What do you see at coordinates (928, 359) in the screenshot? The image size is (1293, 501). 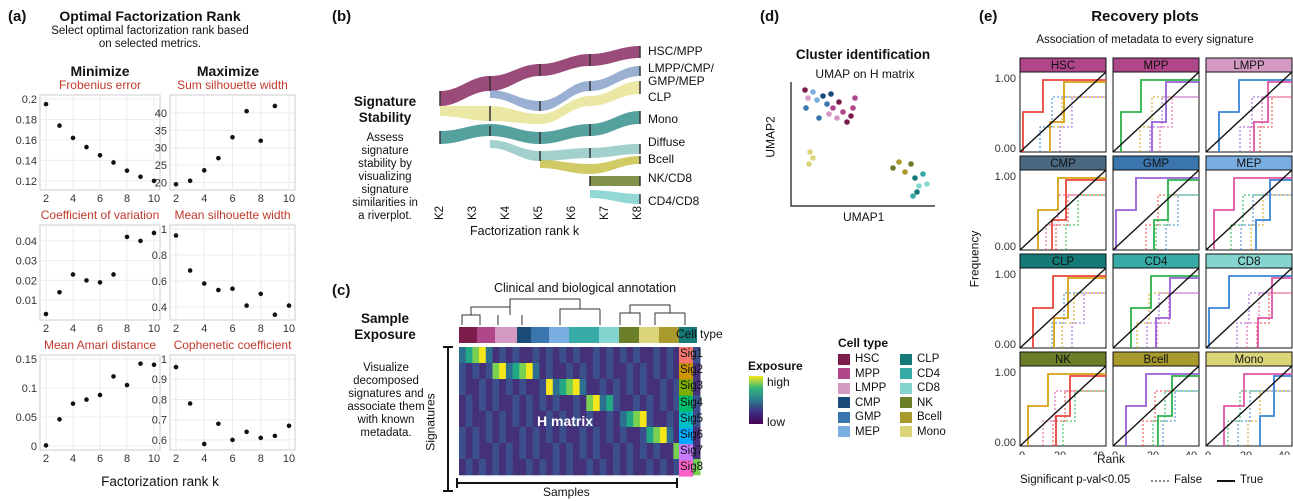 I see `legend-label: CLP` at bounding box center [928, 359].